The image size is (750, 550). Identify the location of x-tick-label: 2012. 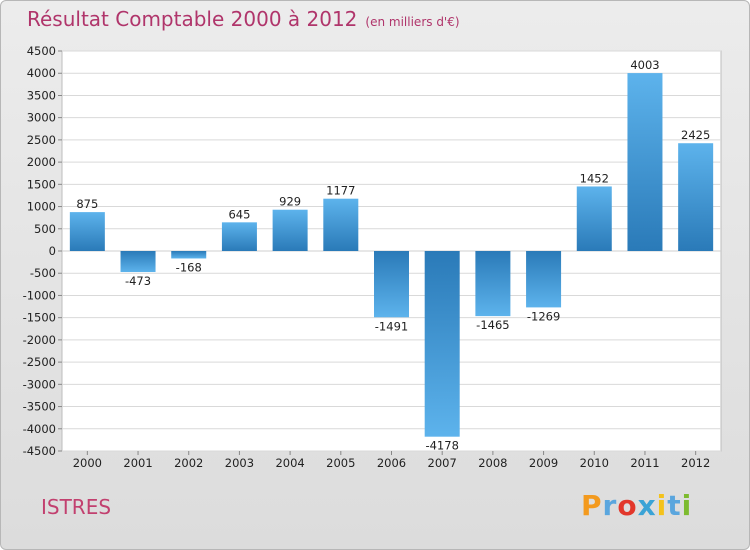
(695, 463).